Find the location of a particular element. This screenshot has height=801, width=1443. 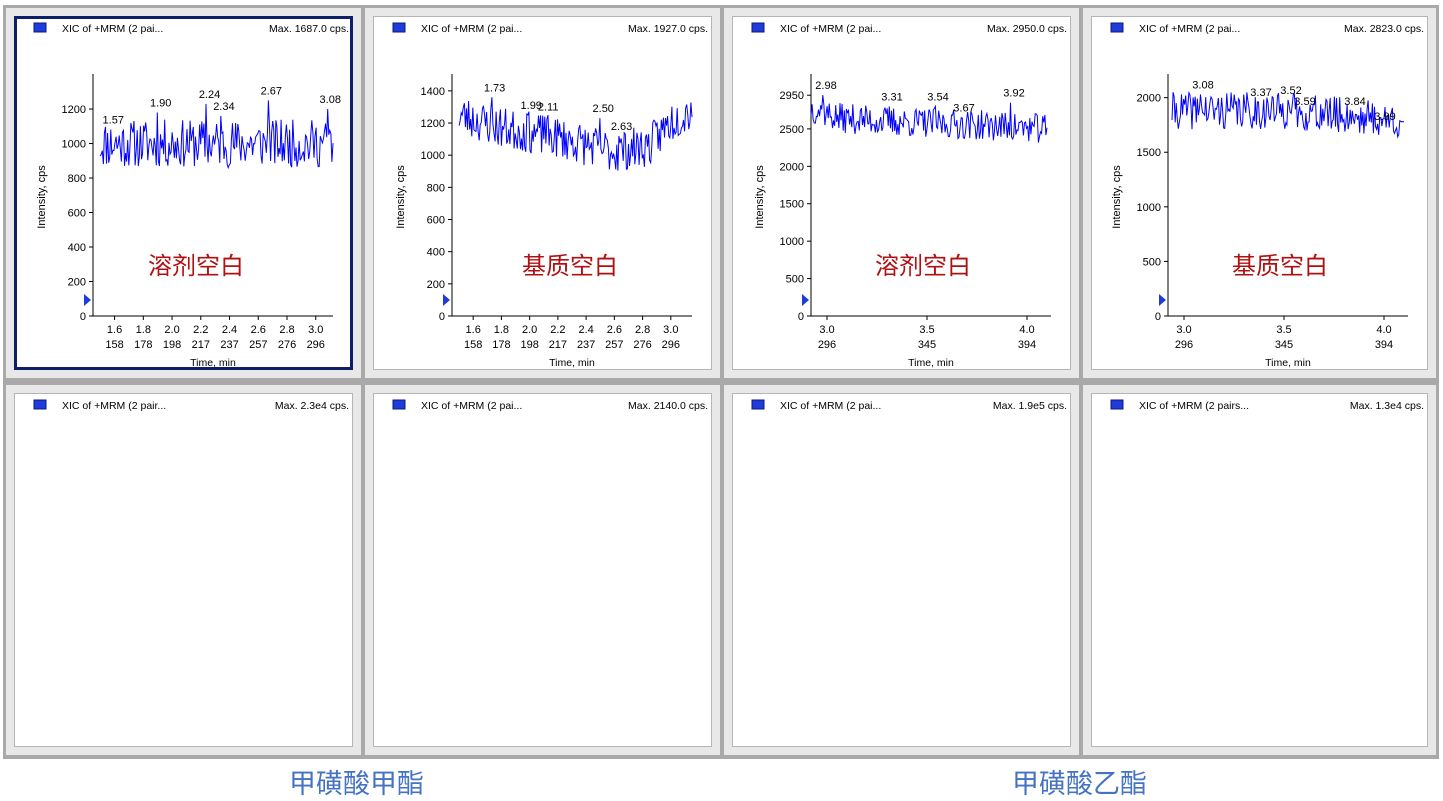

x-tick-label-scan: 158 is located at coordinates (114, 345).